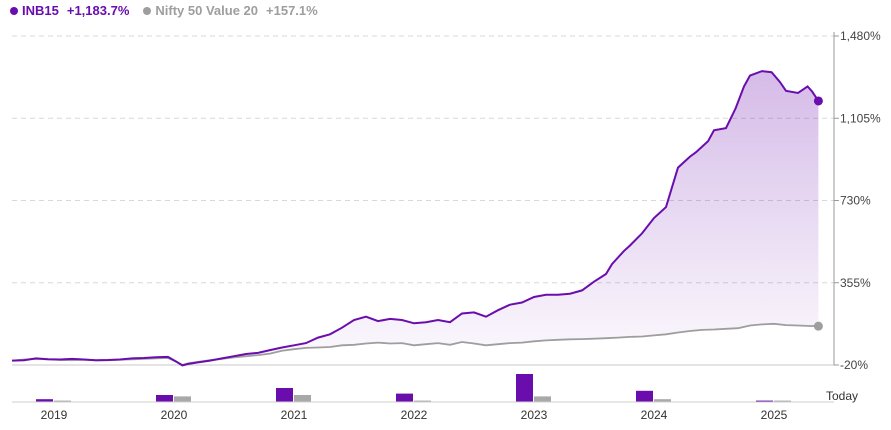 Image resolution: width=891 pixels, height=430 pixels. Describe the element at coordinates (855, 201) in the screenshot. I see `y-tick-label: 730%` at that location.